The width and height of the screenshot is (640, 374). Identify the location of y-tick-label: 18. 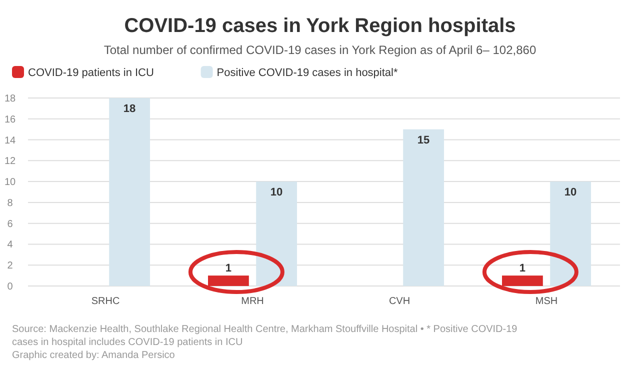
(10, 99).